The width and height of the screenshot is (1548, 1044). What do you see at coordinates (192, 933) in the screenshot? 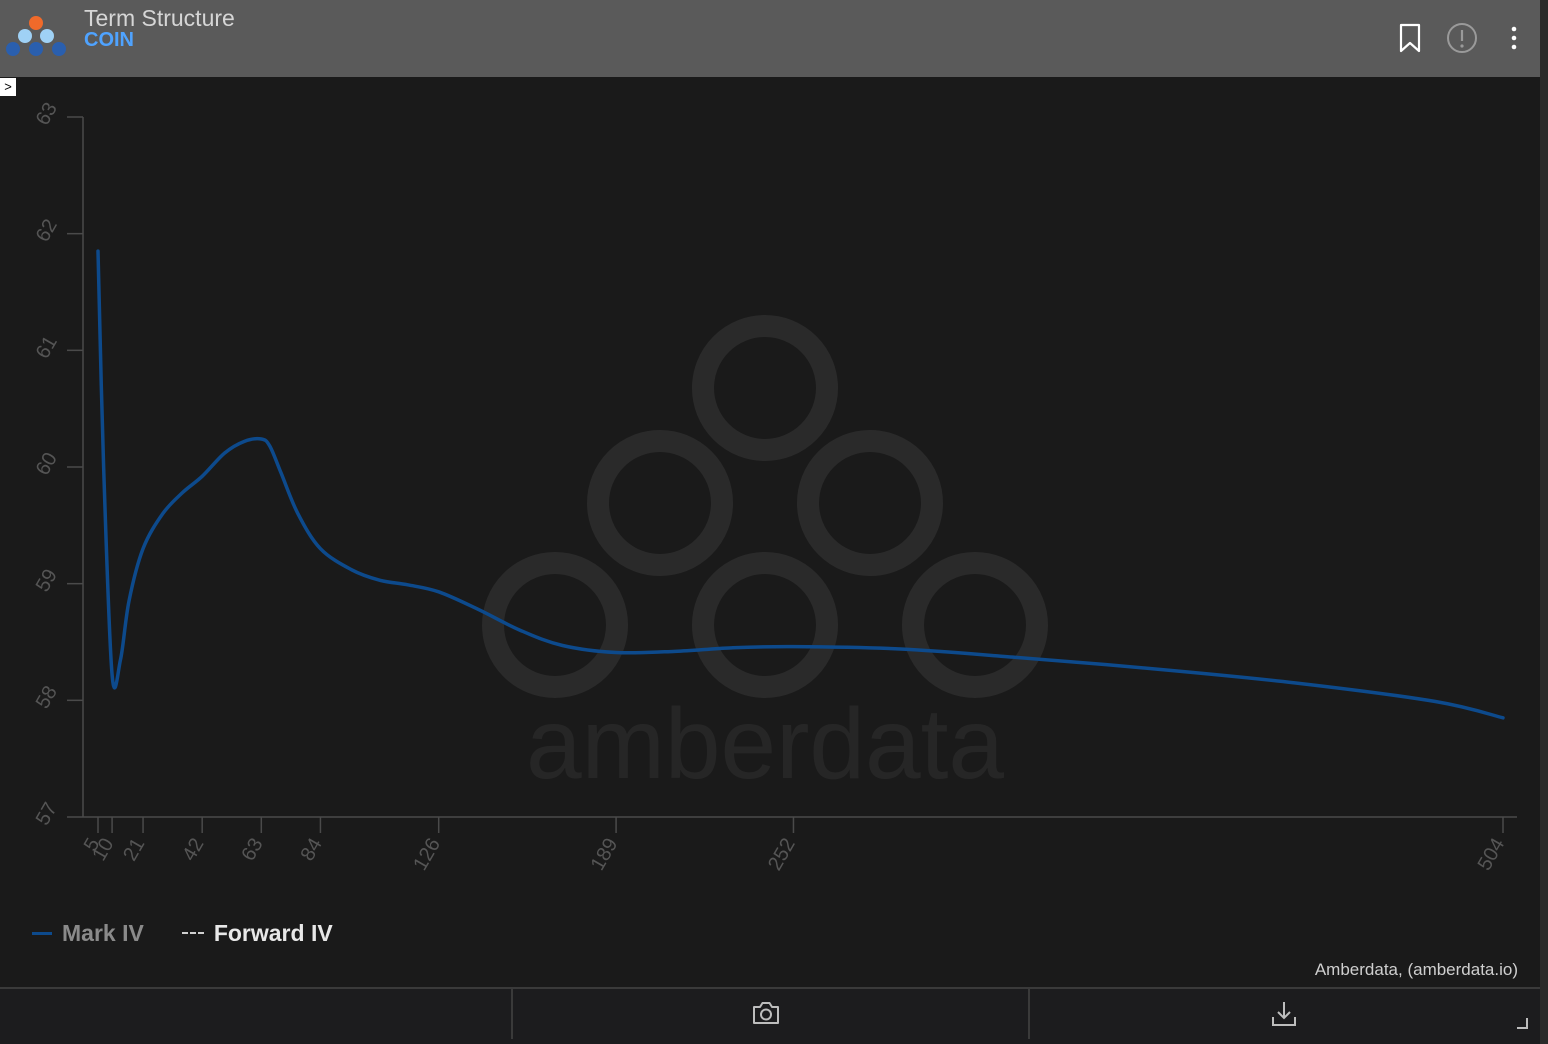
I see `legend-swatch-forward-iv` at bounding box center [192, 933].